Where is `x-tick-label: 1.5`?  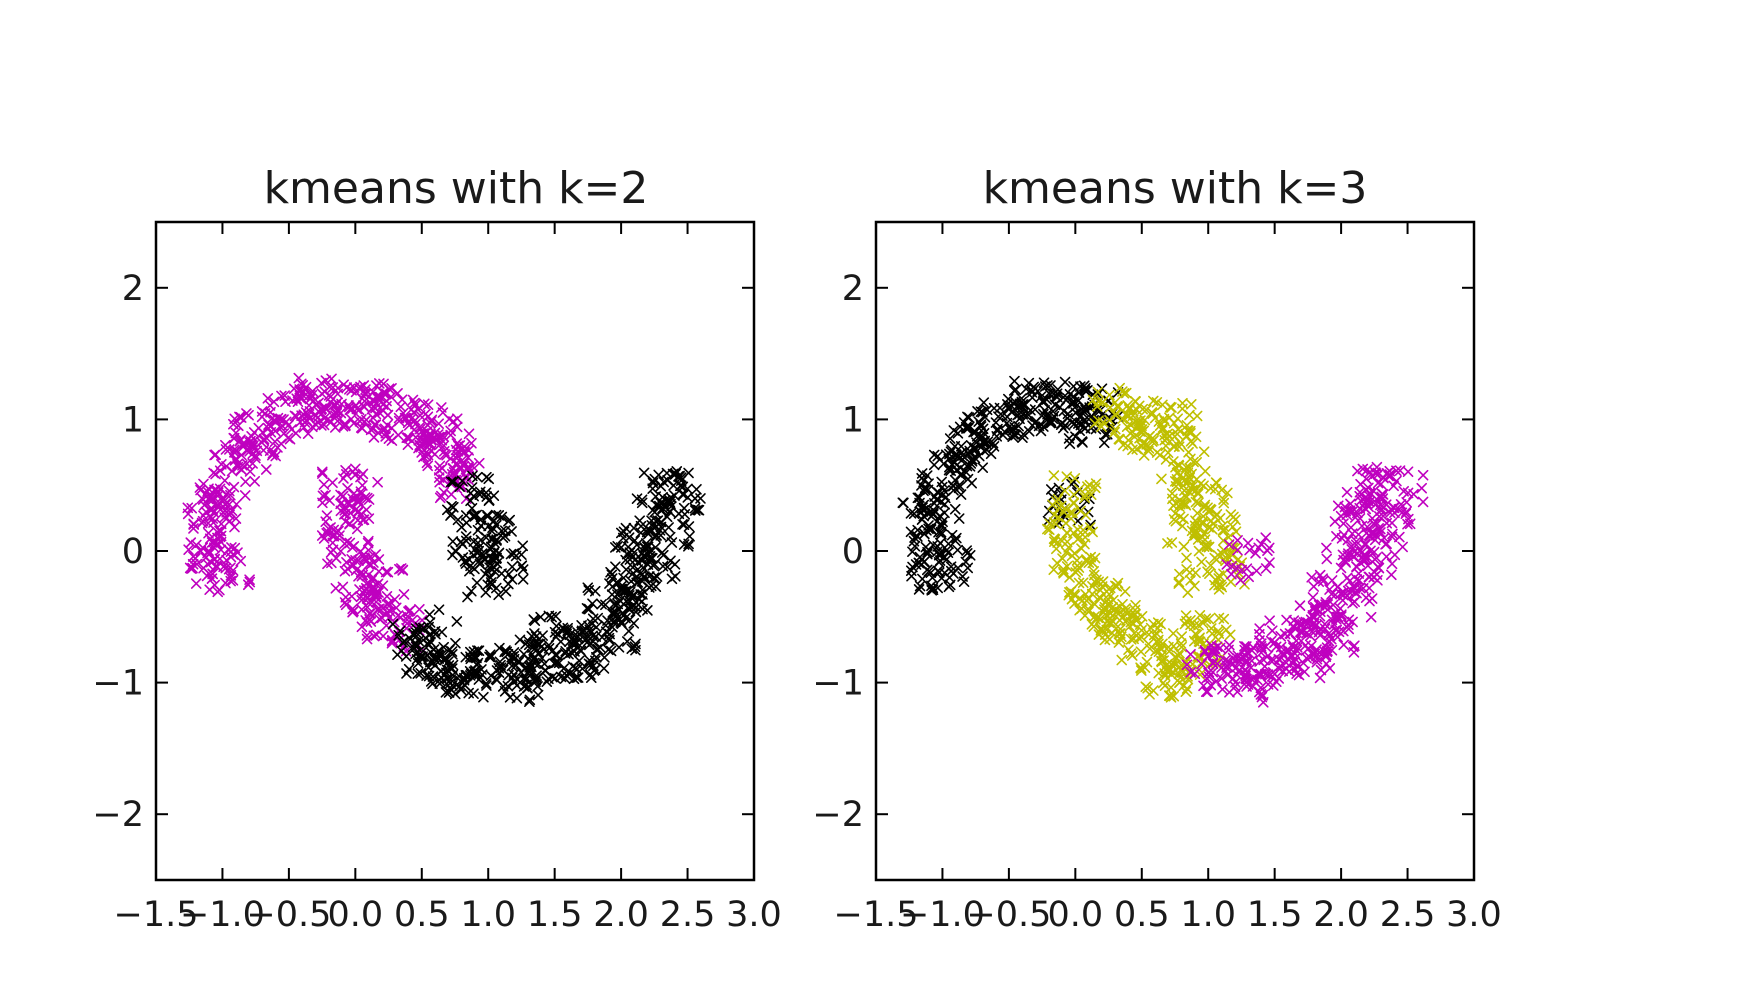
x-tick-label: 1.5 is located at coordinates (1275, 915).